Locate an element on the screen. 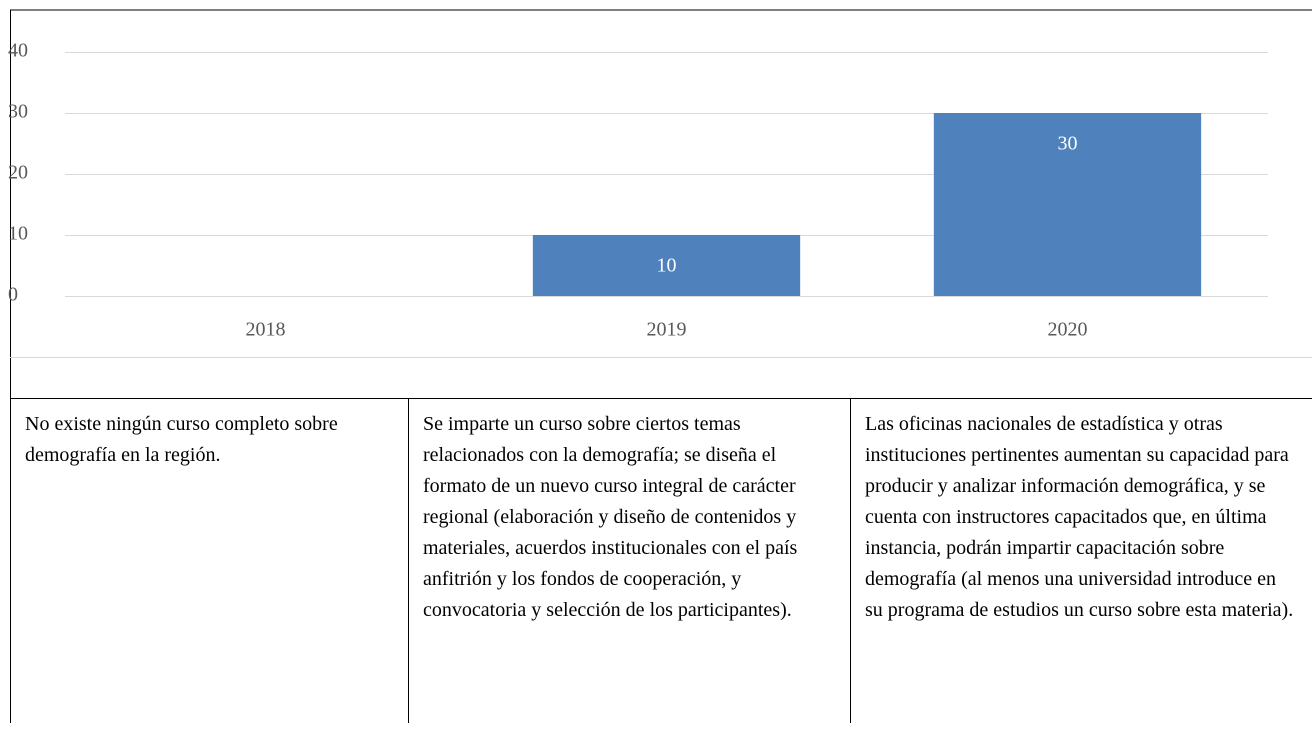  x-tick-label: 2020 is located at coordinates (1068, 330).